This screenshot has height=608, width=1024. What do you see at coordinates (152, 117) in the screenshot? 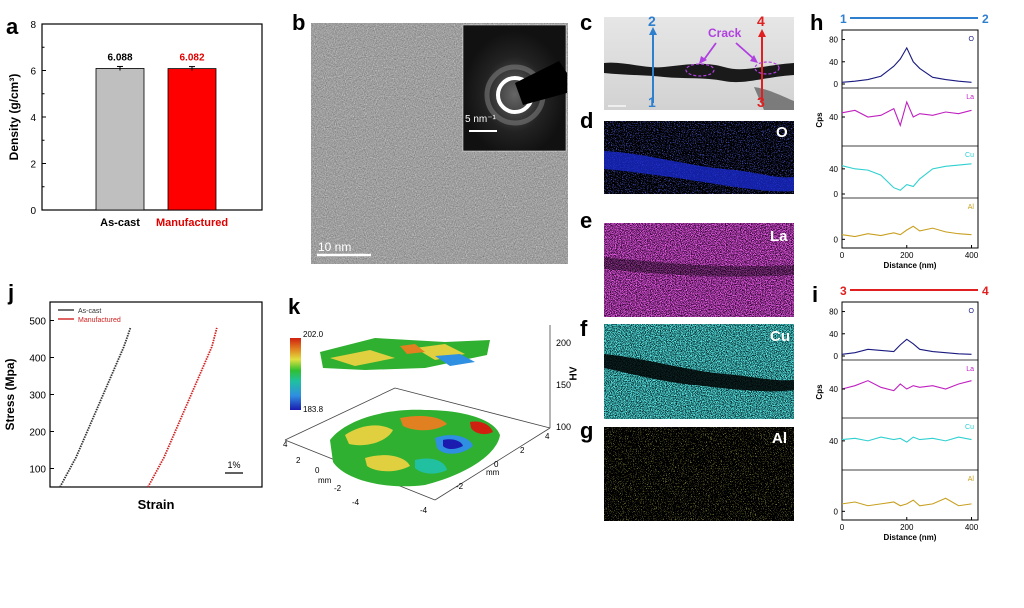
I see `plot-frame` at bounding box center [152, 117].